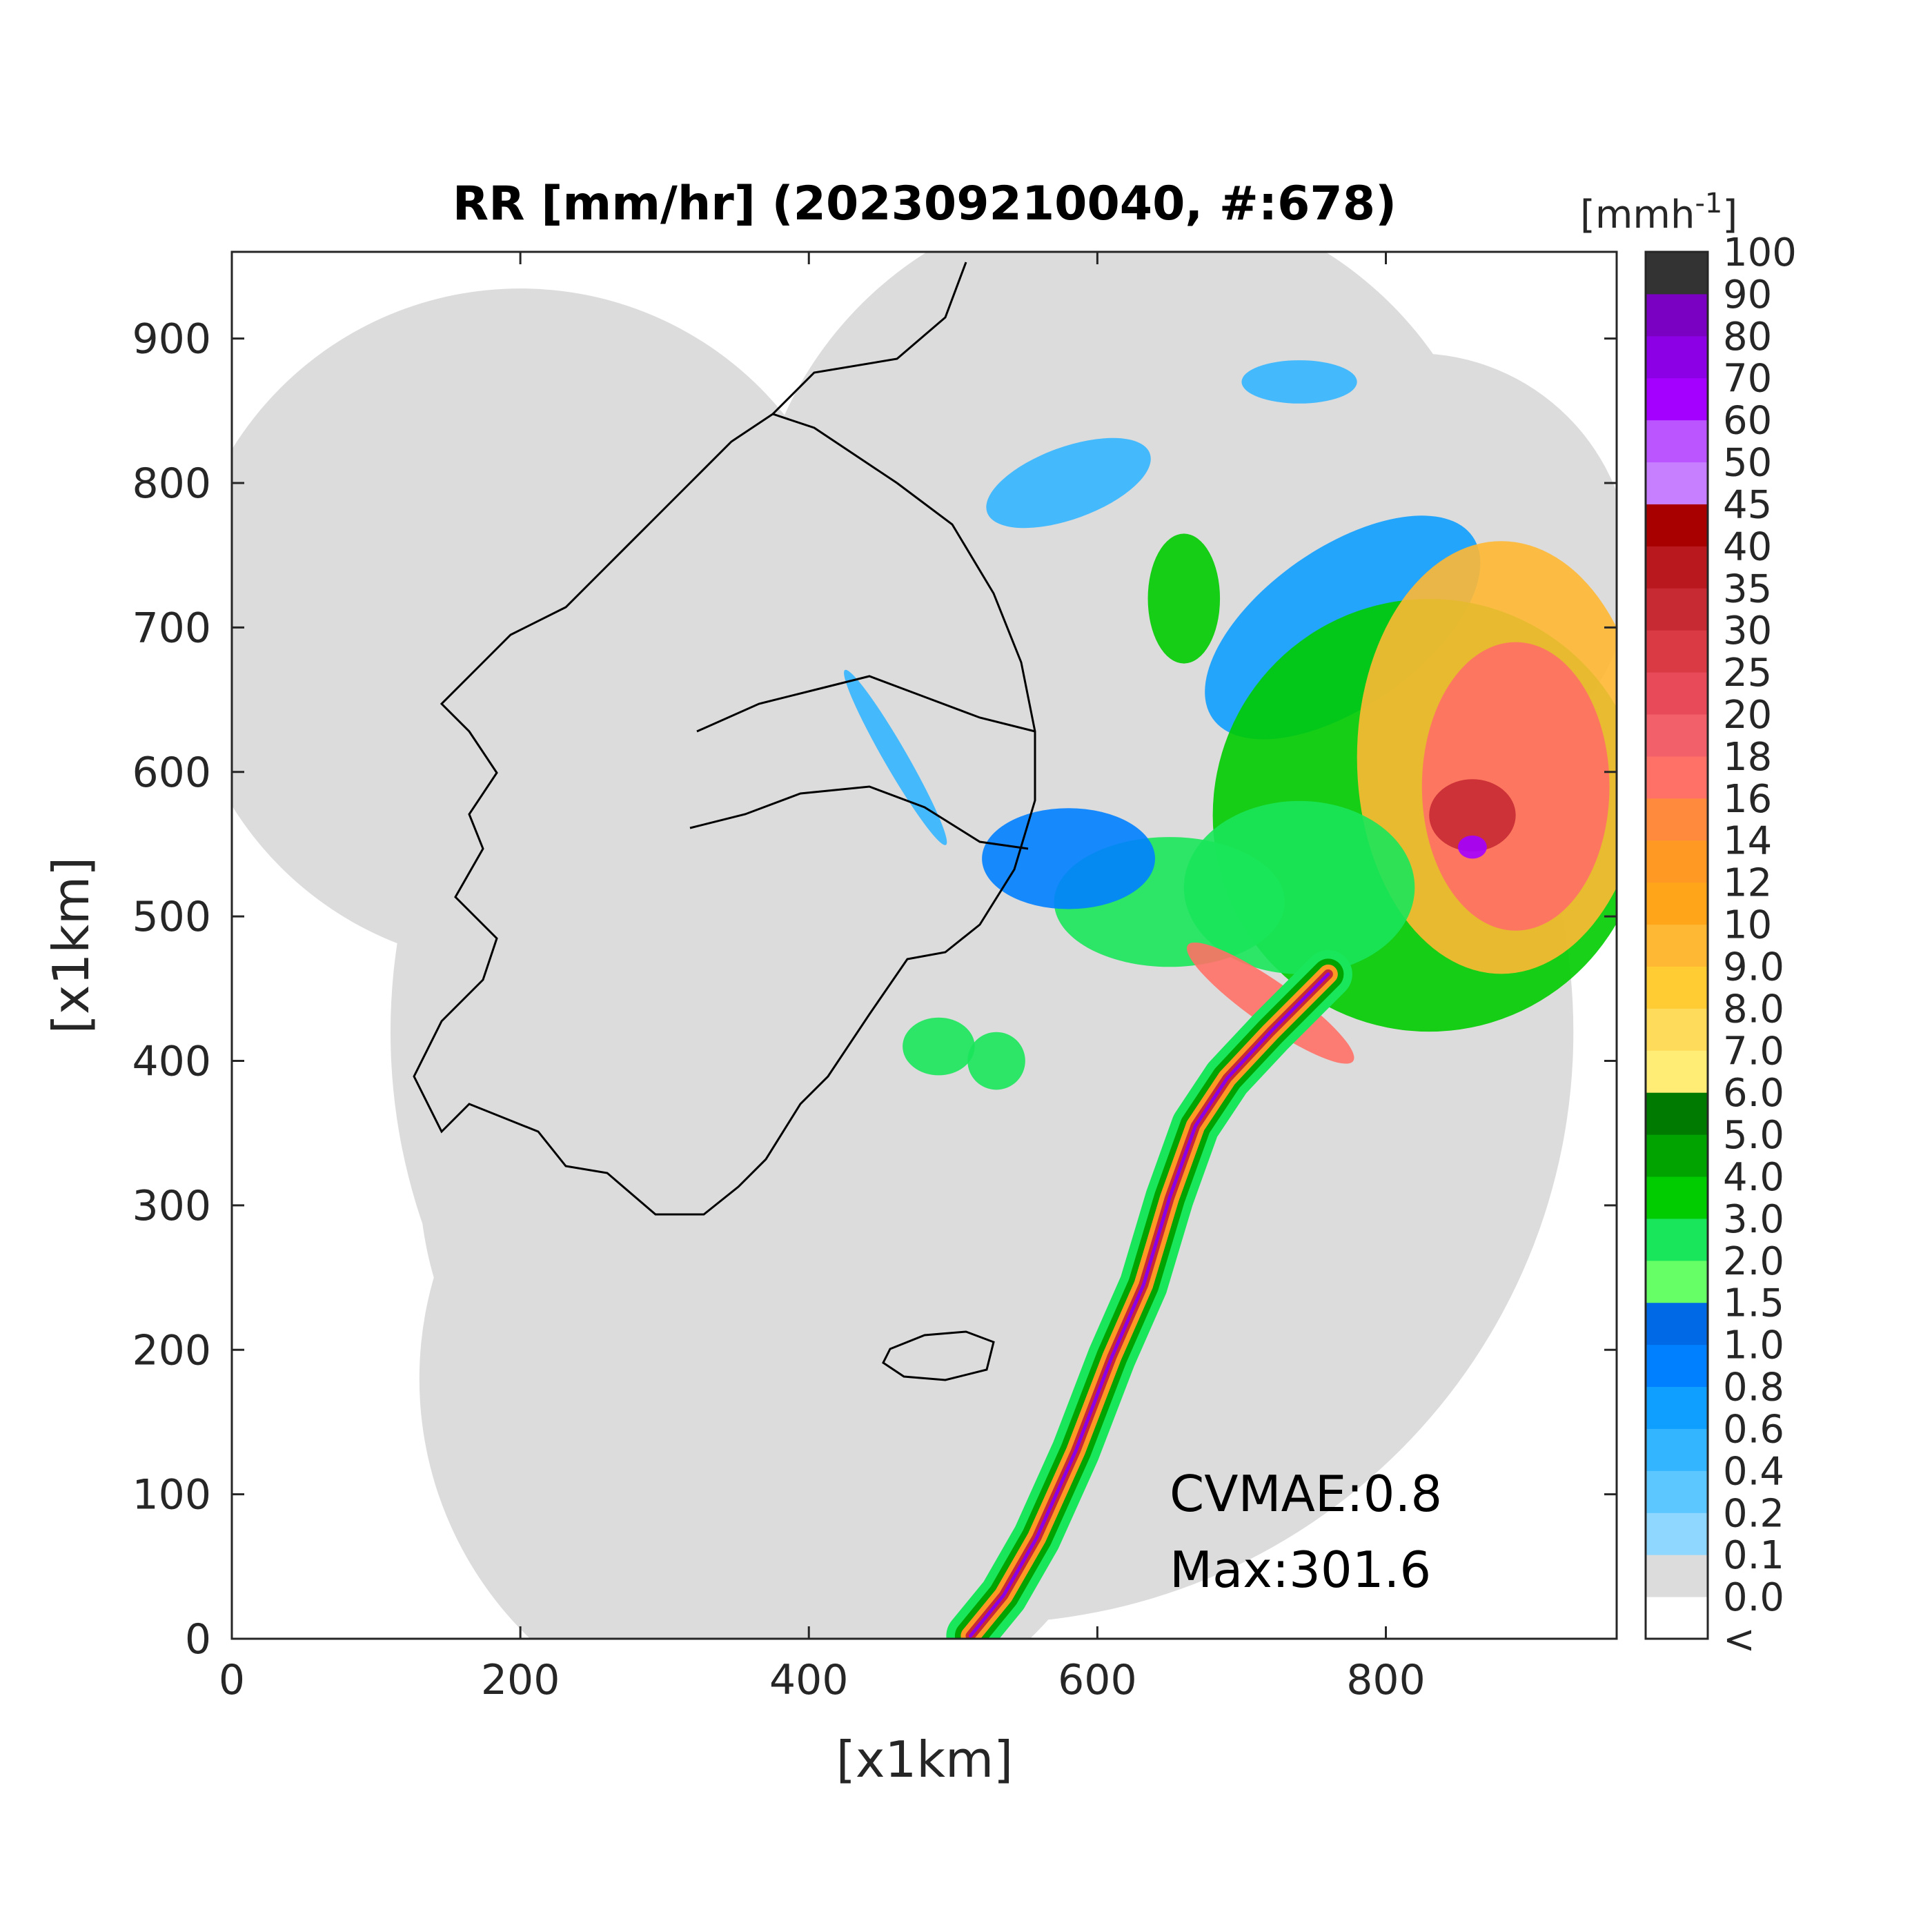 This screenshot has width=1932, height=1932. What do you see at coordinates (1753, 1135) in the screenshot?
I see `colorbar-level-label: 5.0` at bounding box center [1753, 1135].